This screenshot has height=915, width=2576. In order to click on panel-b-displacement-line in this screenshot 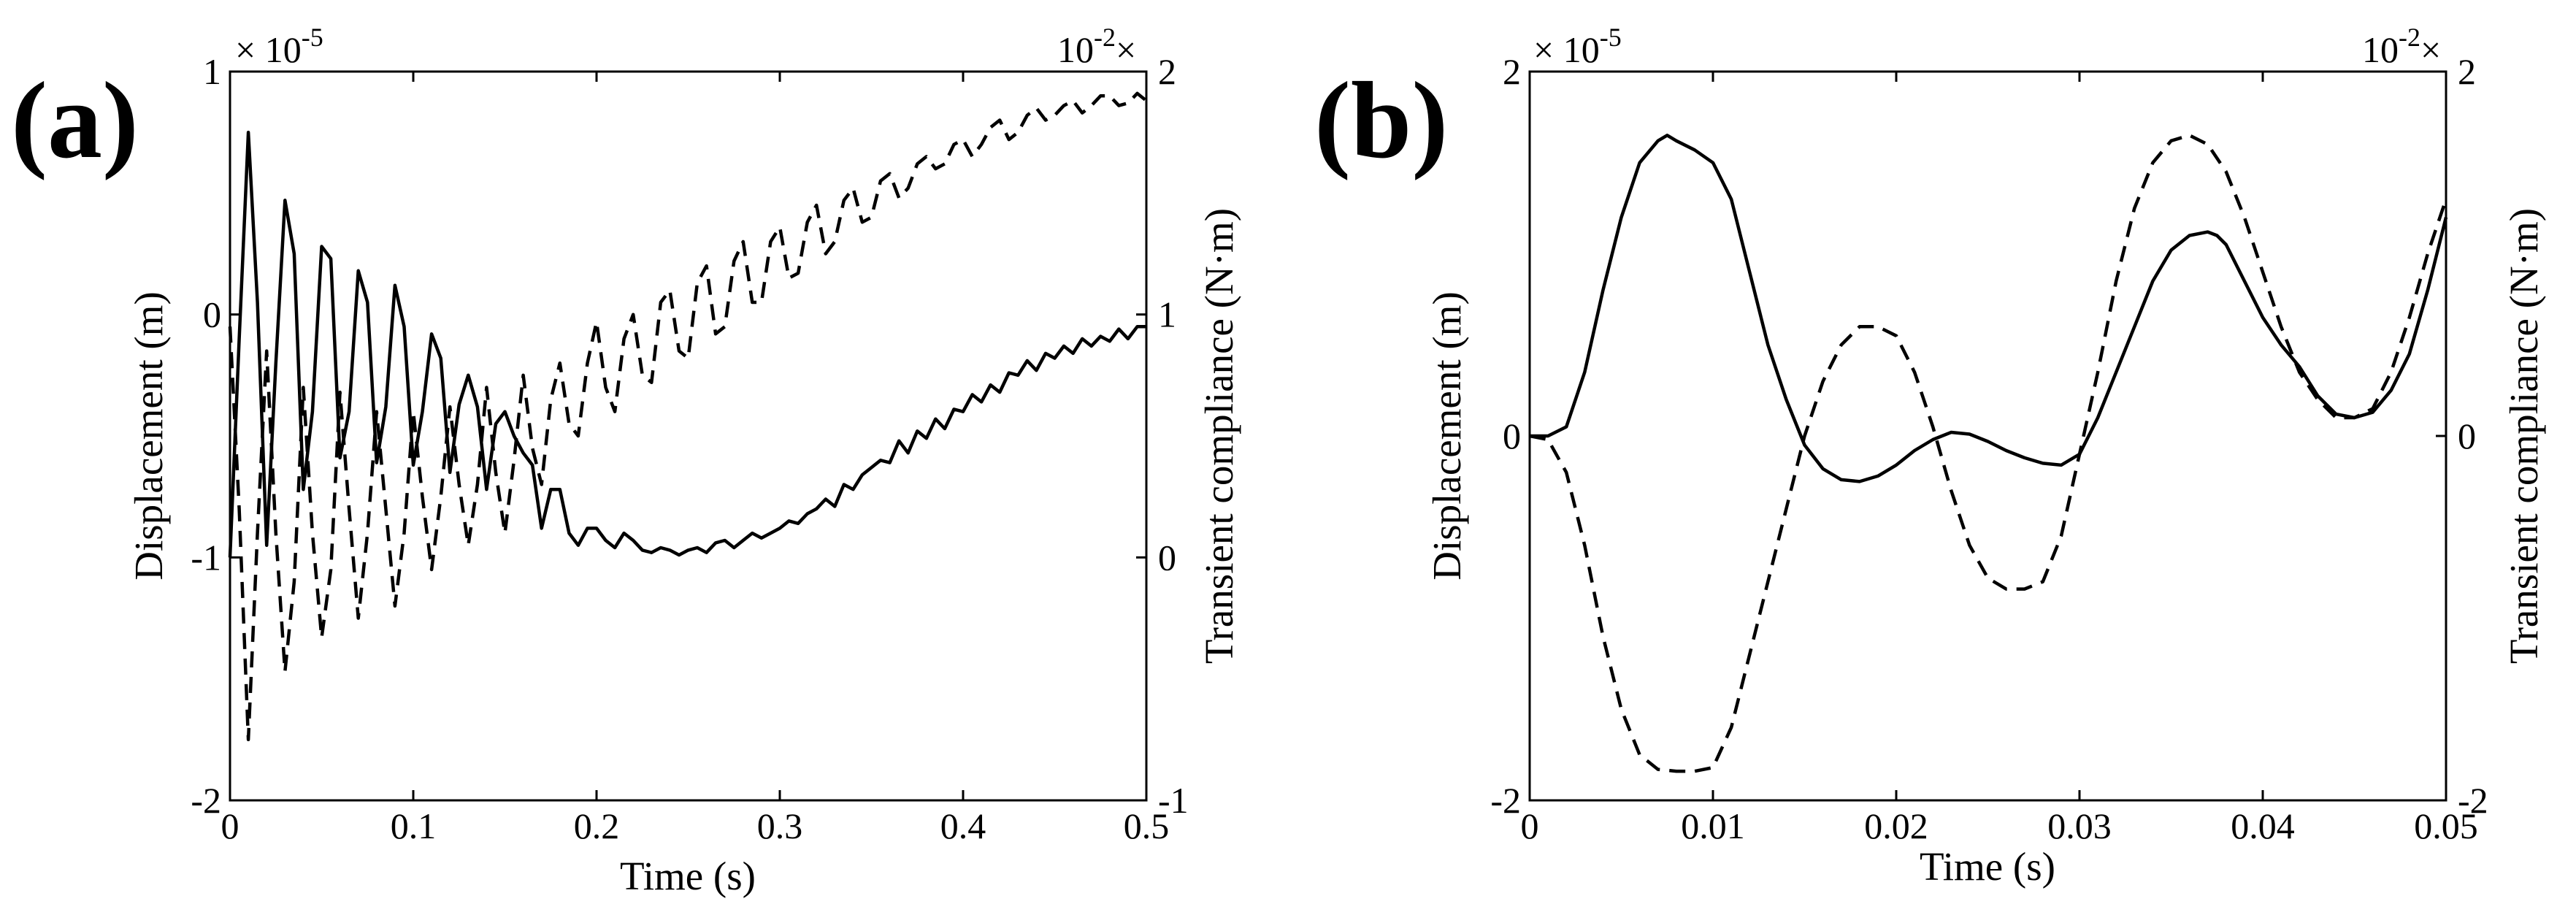, I will do `click(1989, 308)`.